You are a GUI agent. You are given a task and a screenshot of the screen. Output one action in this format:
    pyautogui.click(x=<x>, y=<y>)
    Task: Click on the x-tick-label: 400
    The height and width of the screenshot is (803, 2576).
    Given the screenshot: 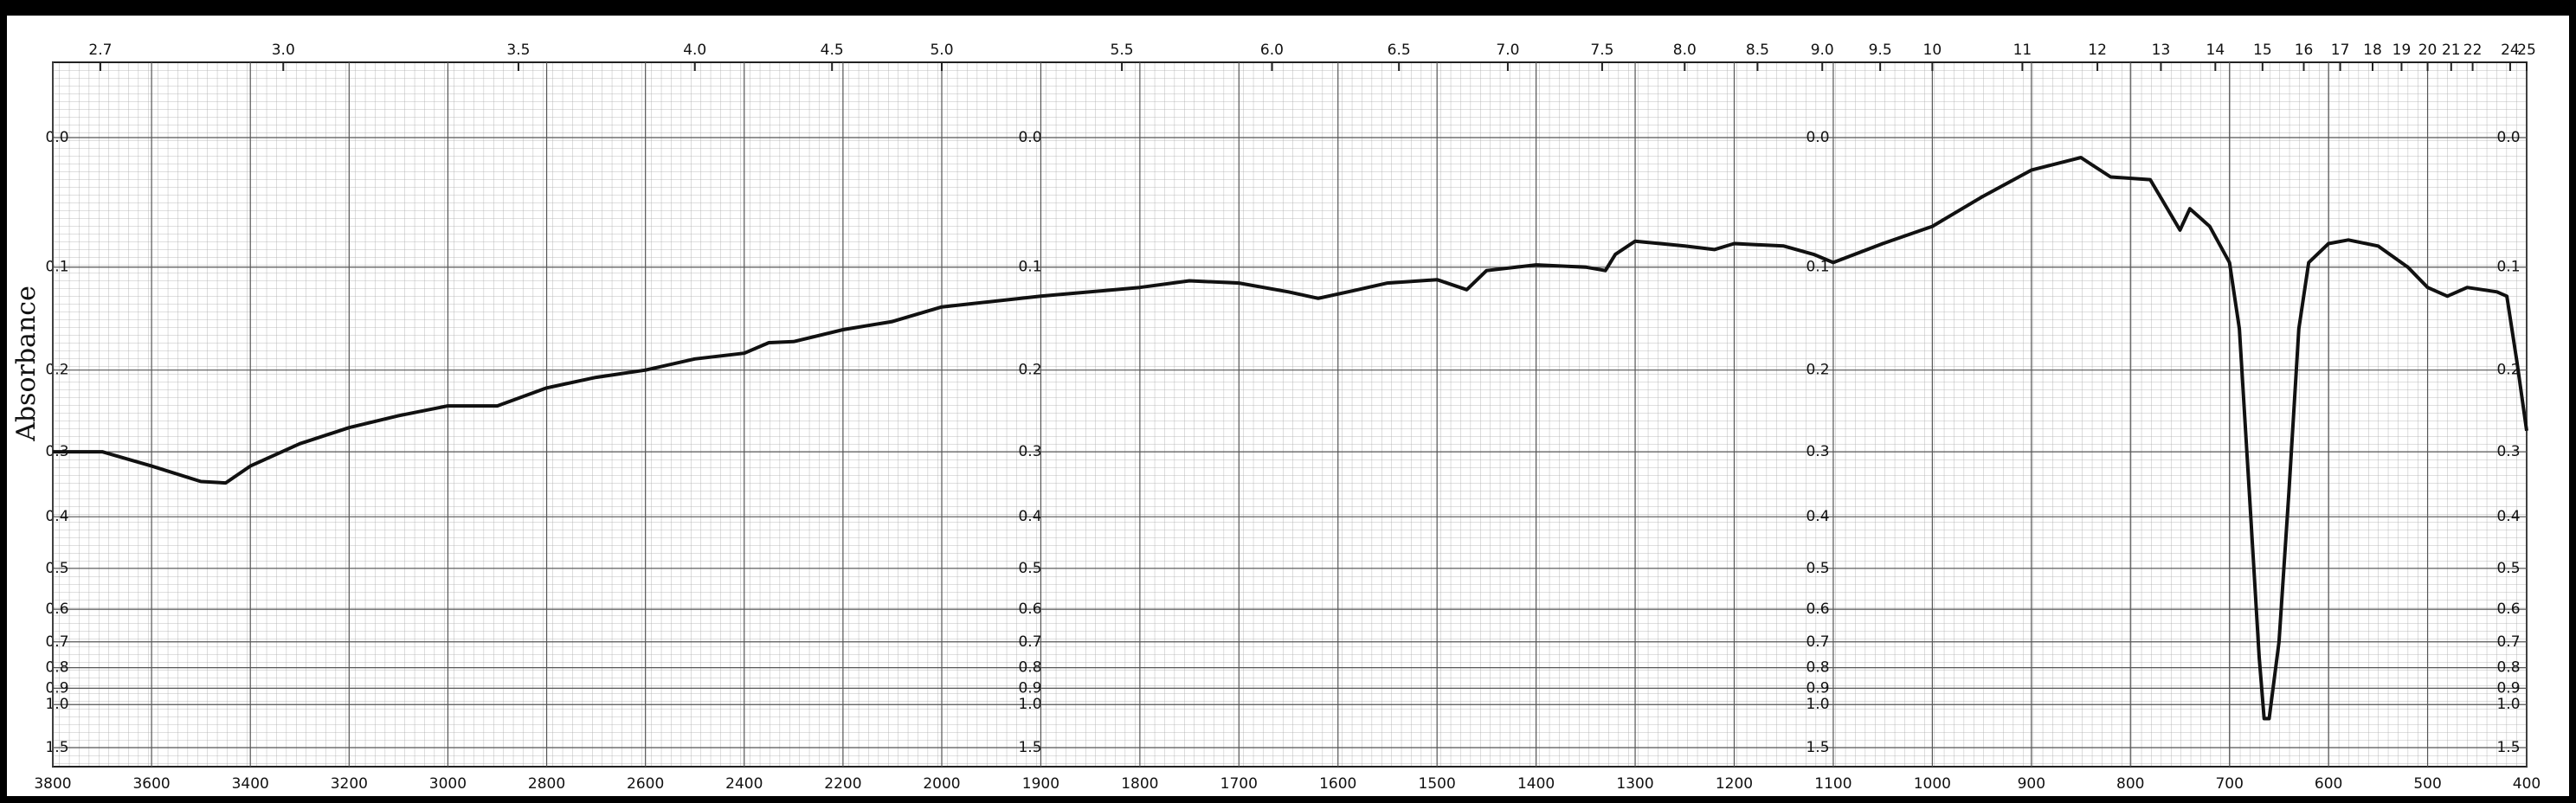 What is the action you would take?
    pyautogui.click(x=2527, y=784)
    